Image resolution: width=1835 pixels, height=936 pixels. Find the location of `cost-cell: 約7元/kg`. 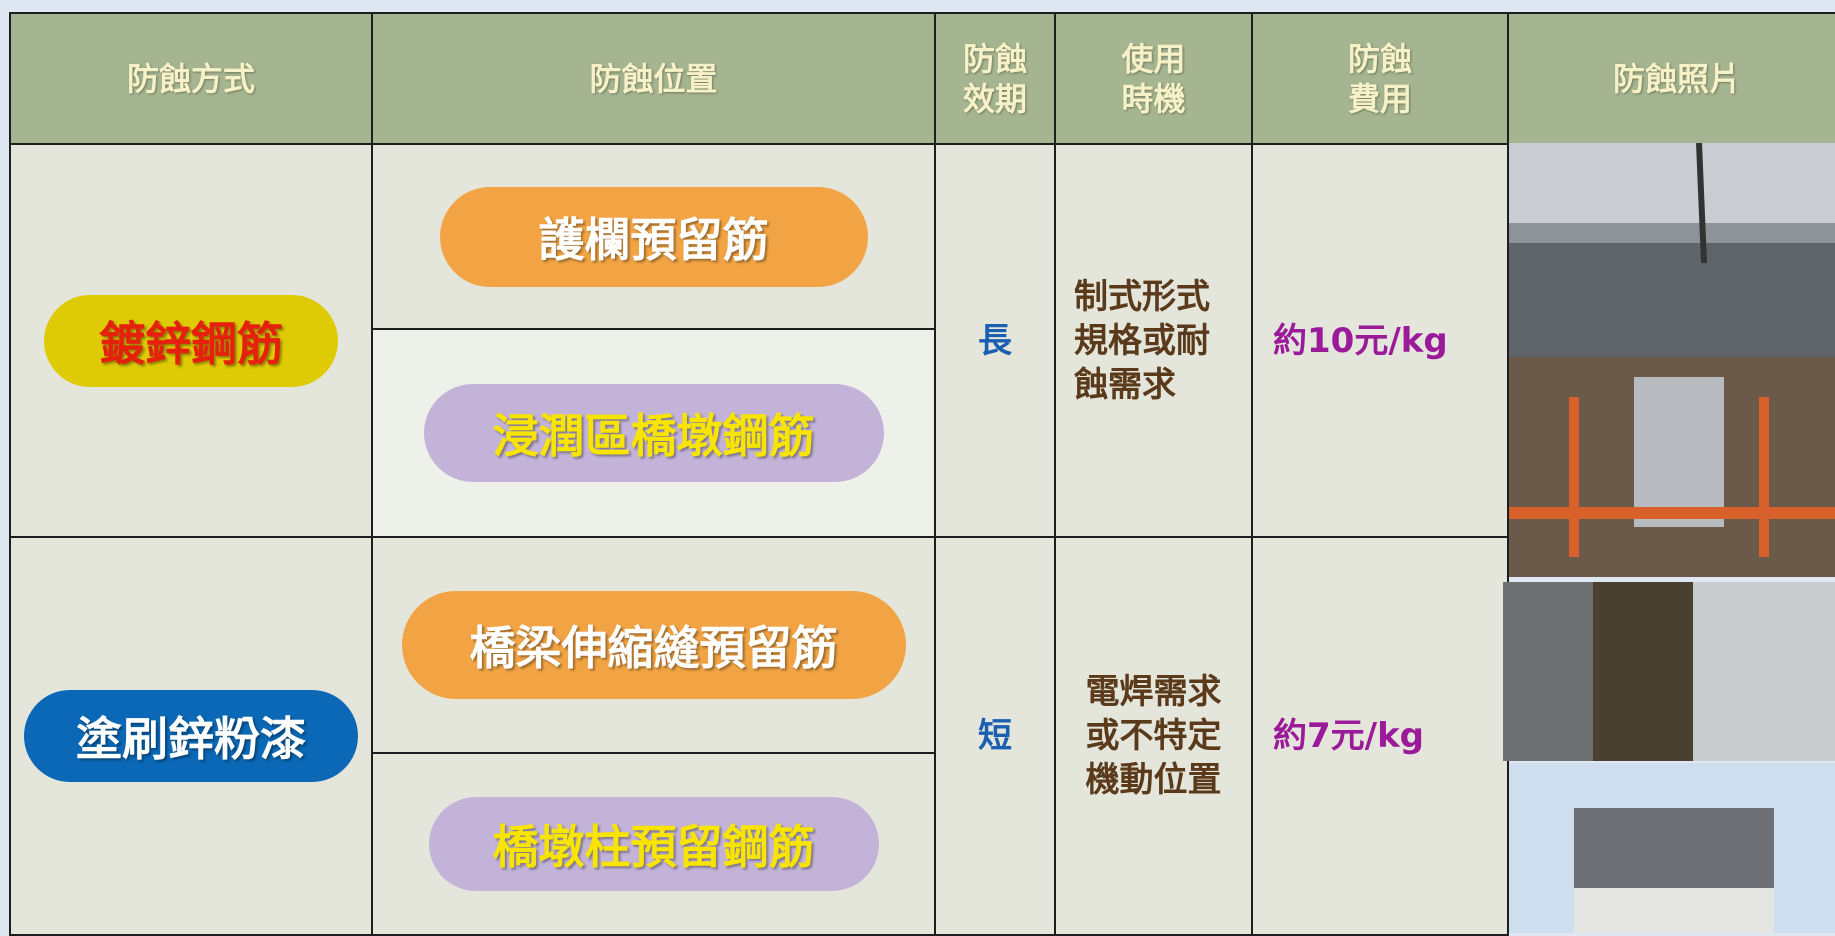

cost-cell: 約7元/kg is located at coordinates (1380, 736).